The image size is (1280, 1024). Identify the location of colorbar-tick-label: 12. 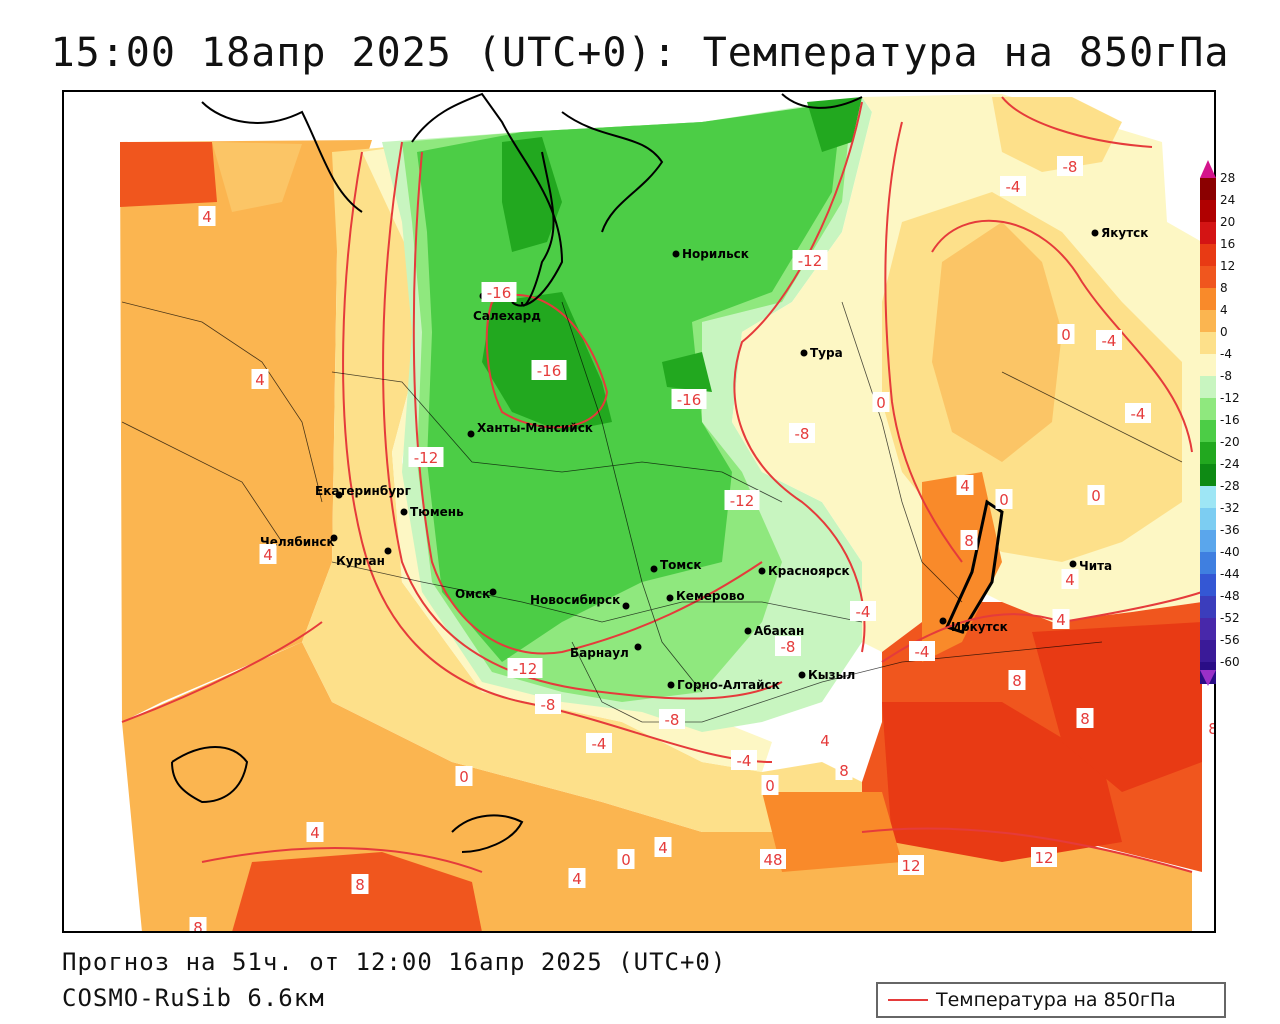
(1227, 266).